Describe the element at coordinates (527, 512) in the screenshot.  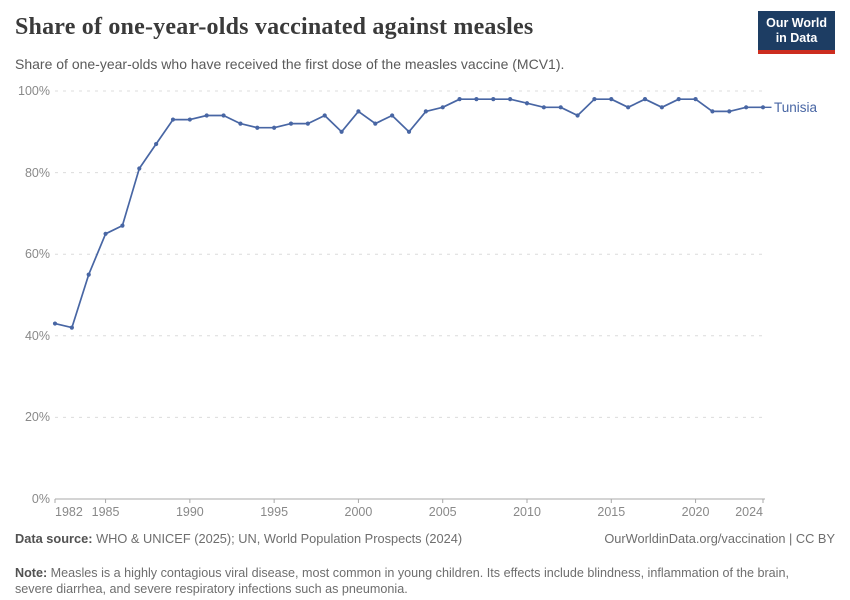
I see `x-axis-label: 2010` at that location.